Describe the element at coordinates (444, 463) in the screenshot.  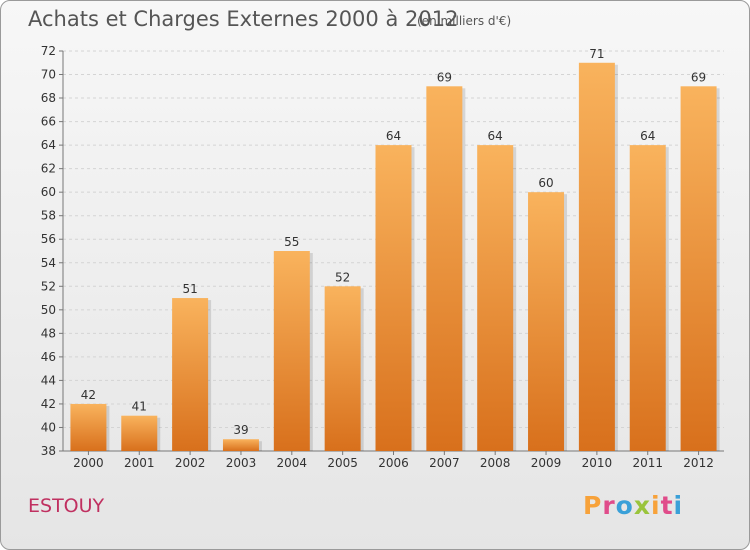
I see `x-tick-label: 2007` at that location.